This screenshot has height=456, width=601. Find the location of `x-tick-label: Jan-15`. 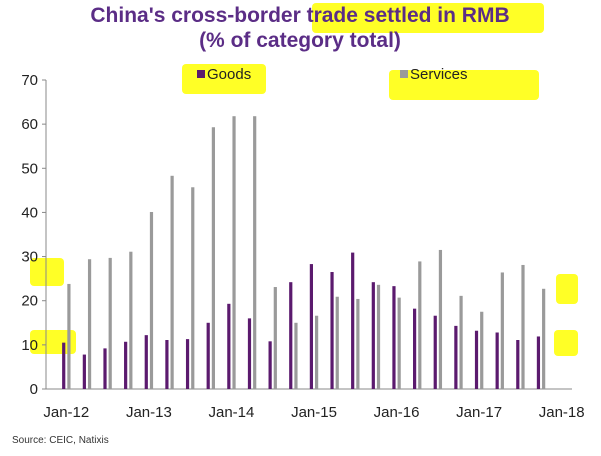

x-tick-label: Jan-15 is located at coordinates (314, 412).